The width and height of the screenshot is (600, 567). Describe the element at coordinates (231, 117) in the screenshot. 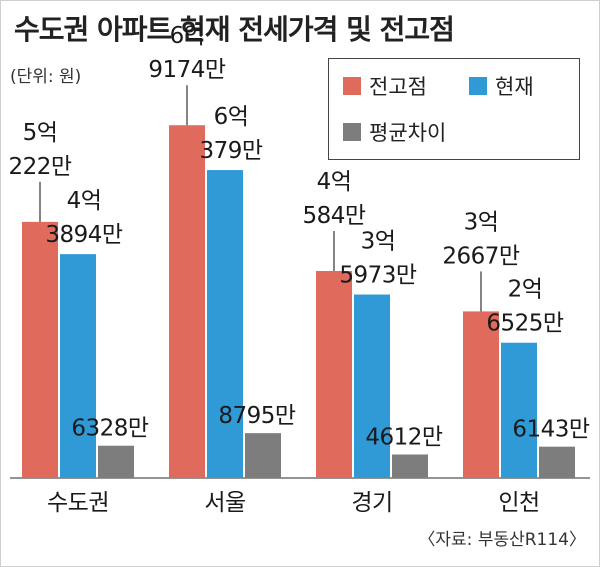

I see `data-label-current-1-eok: 6억` at that location.